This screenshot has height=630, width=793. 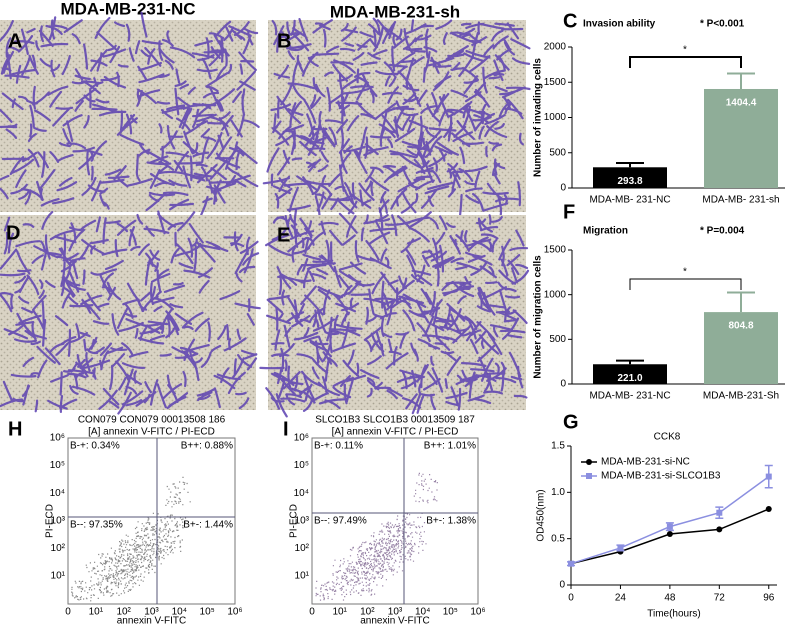 I want to click on panel-letter: E, so click(x=283, y=235).